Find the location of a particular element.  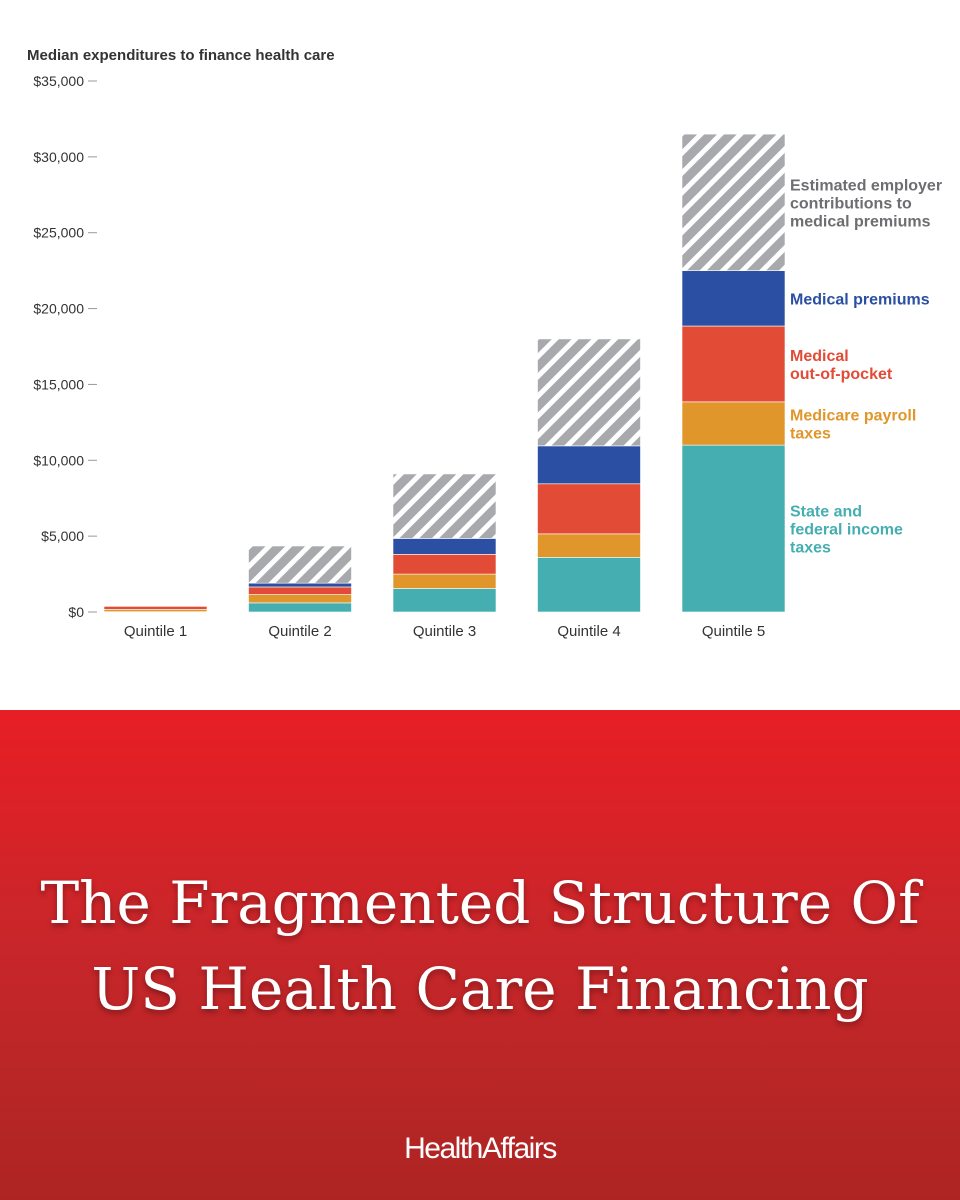

banner-title-line-2: US Health Care Financing is located at coordinates (480, 989).